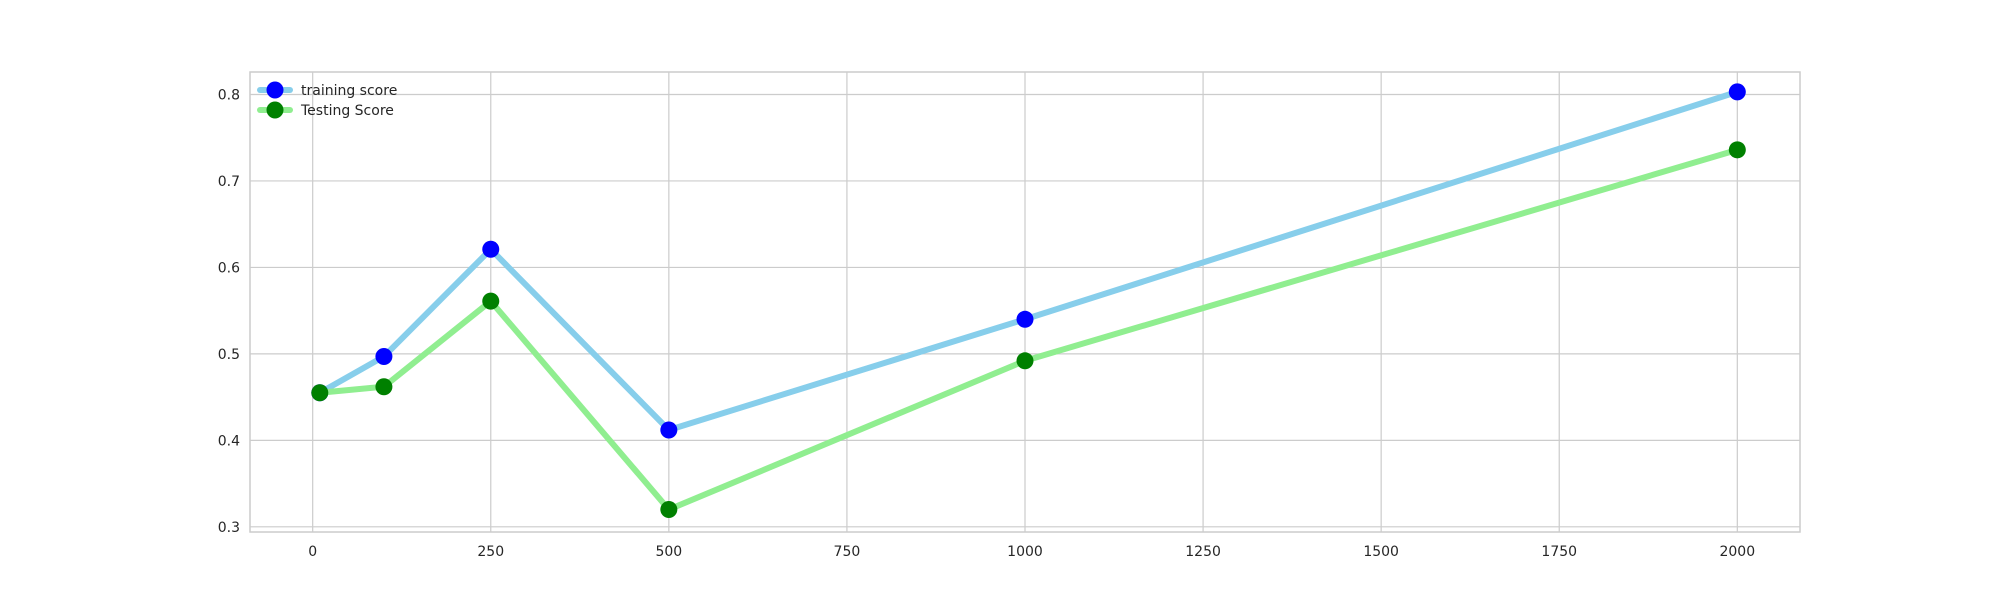 The image size is (2000, 600). I want to click on x-tick-label: 1250, so click(1203, 552).